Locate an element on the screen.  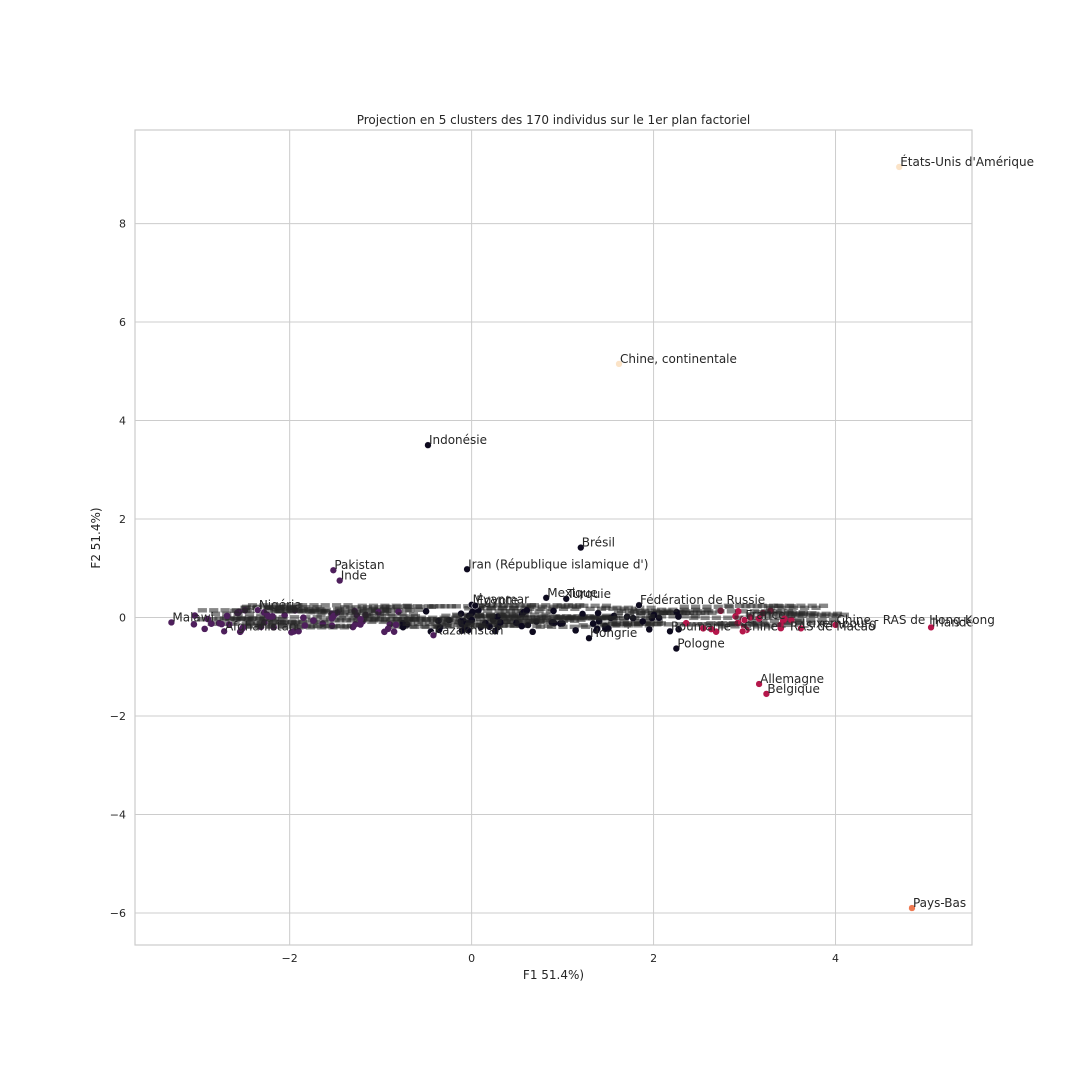
y-tick-label: 6 is located at coordinates (122, 322).